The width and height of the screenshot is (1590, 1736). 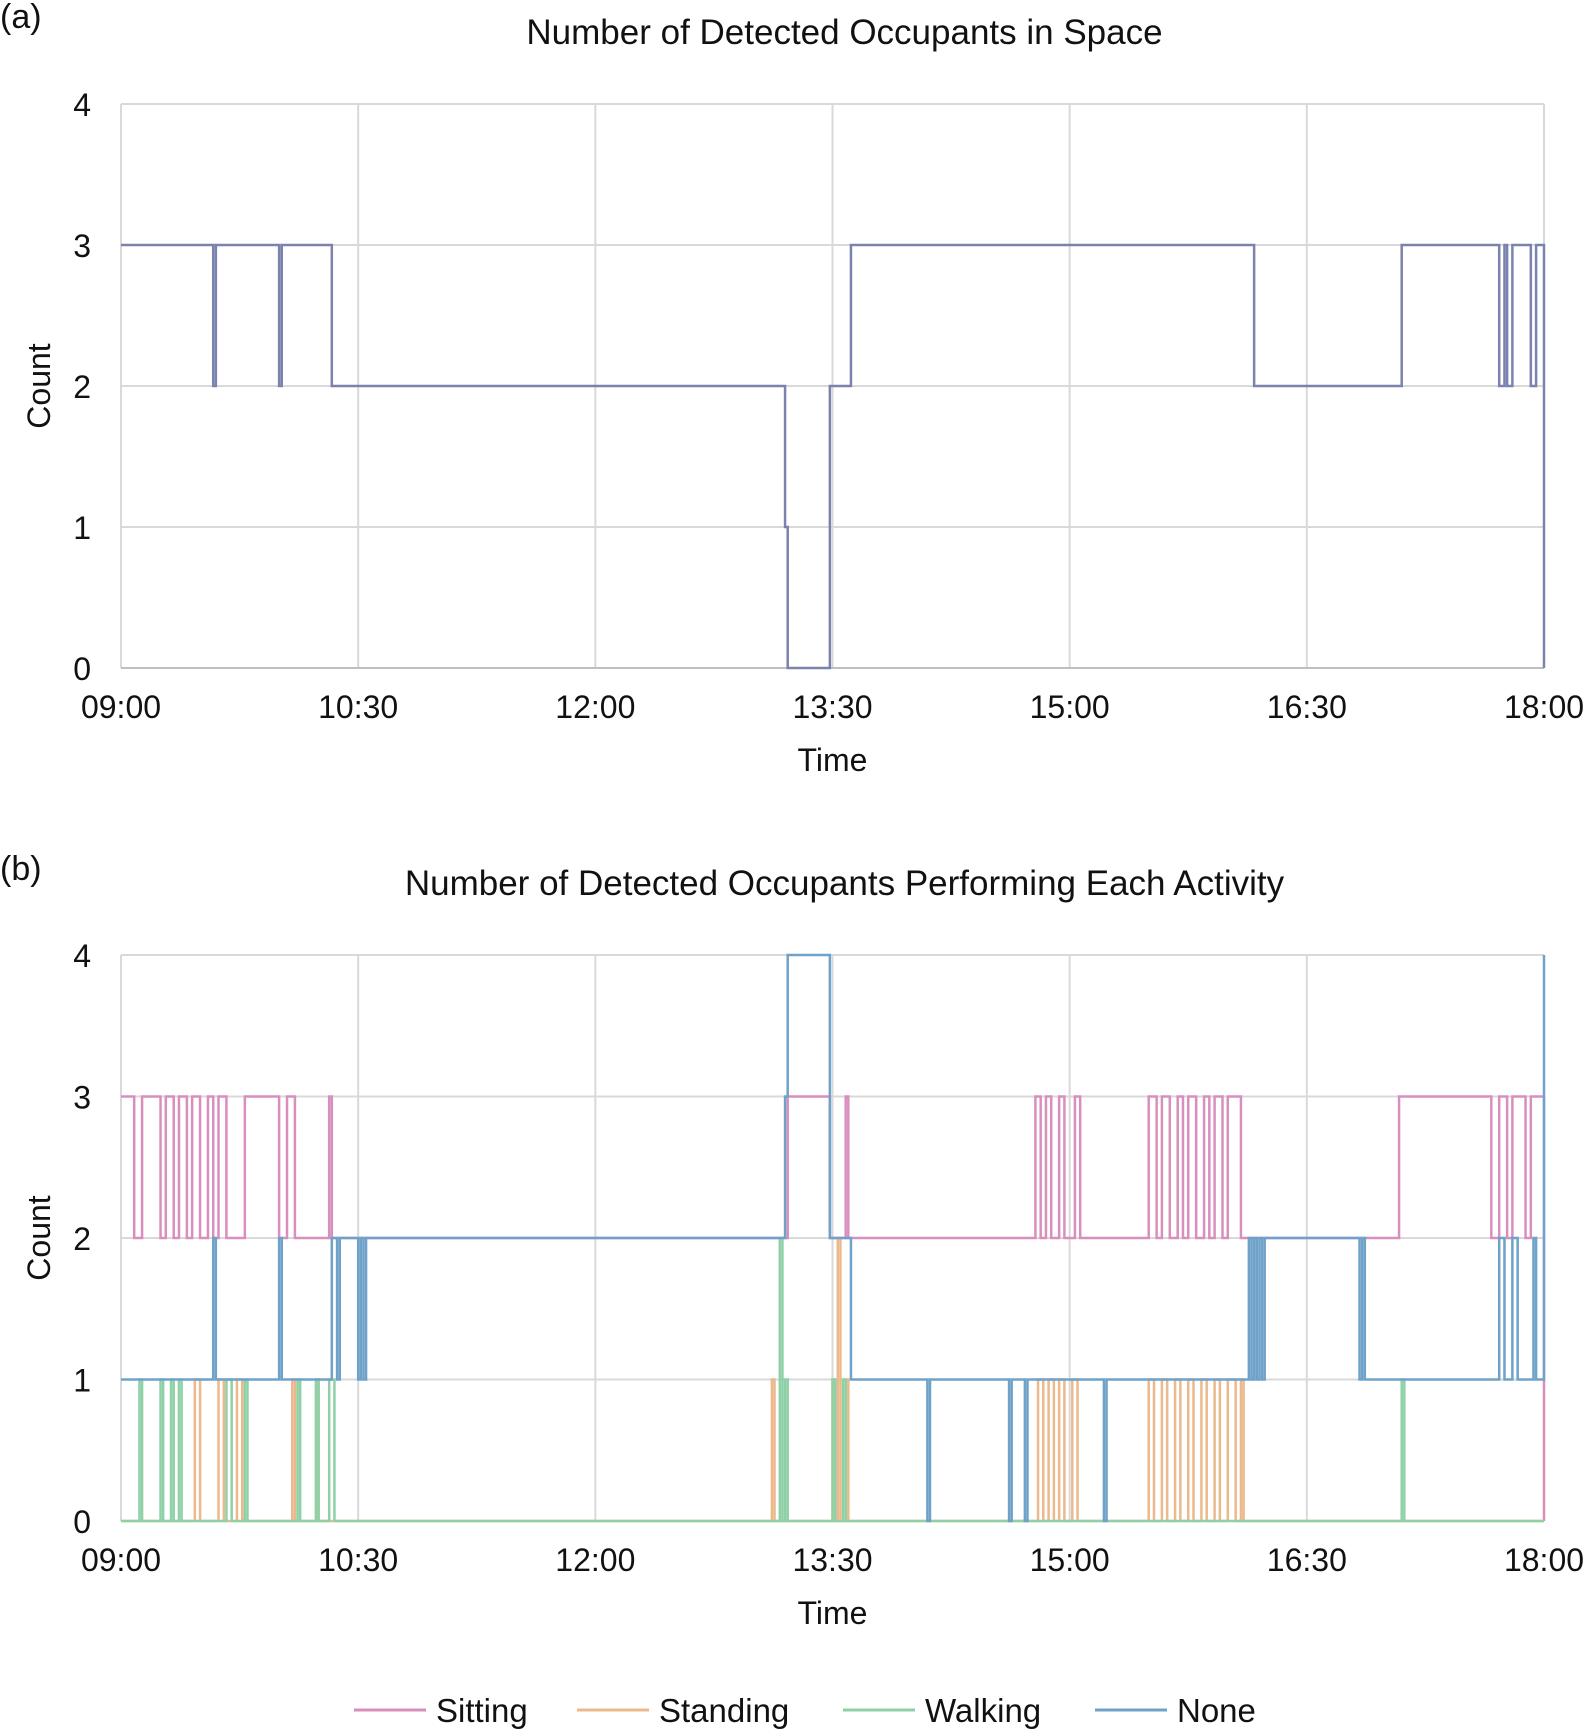 What do you see at coordinates (358, 707) in the screenshot?
I see `panel-a-xtick: 10:30` at bounding box center [358, 707].